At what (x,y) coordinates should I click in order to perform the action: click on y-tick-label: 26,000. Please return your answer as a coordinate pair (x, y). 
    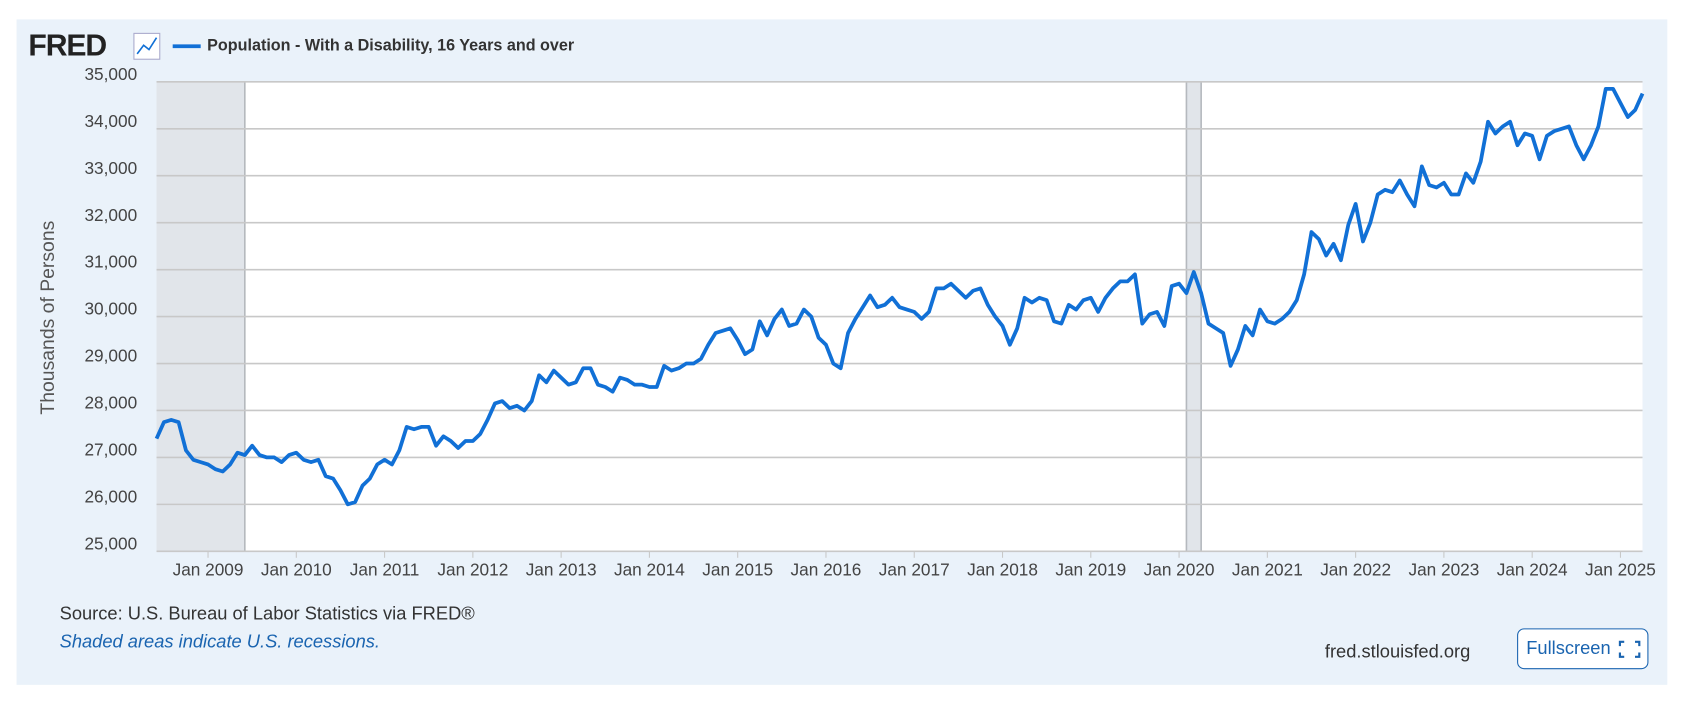
    Looking at the image, I should click on (110, 496).